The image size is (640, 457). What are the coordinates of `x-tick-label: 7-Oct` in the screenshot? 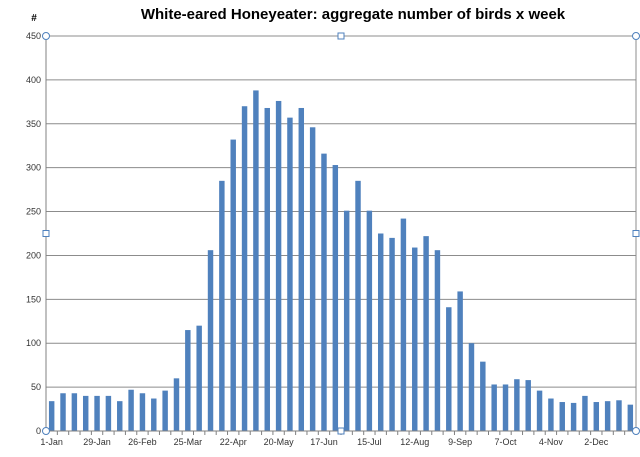 It's located at (506, 442).